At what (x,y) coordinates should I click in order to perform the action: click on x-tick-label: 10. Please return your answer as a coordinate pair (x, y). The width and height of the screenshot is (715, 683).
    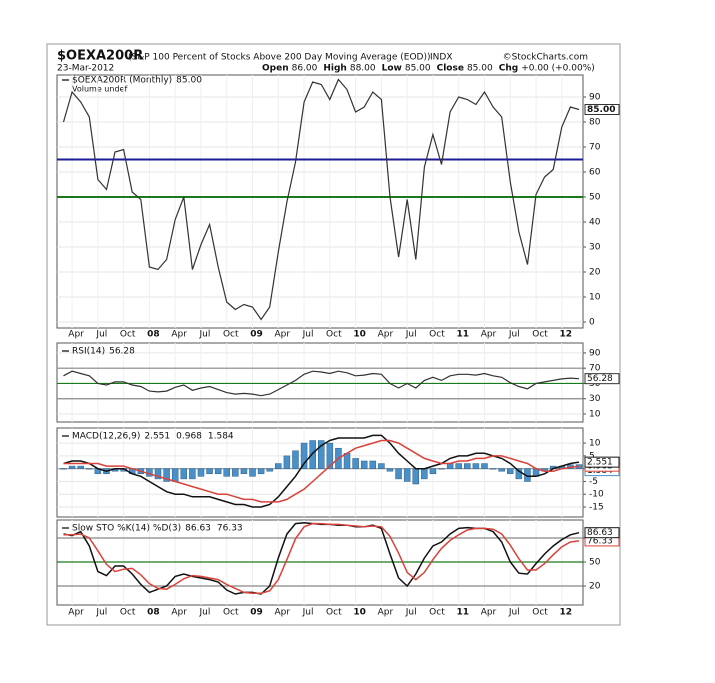
    Looking at the image, I should click on (359, 335).